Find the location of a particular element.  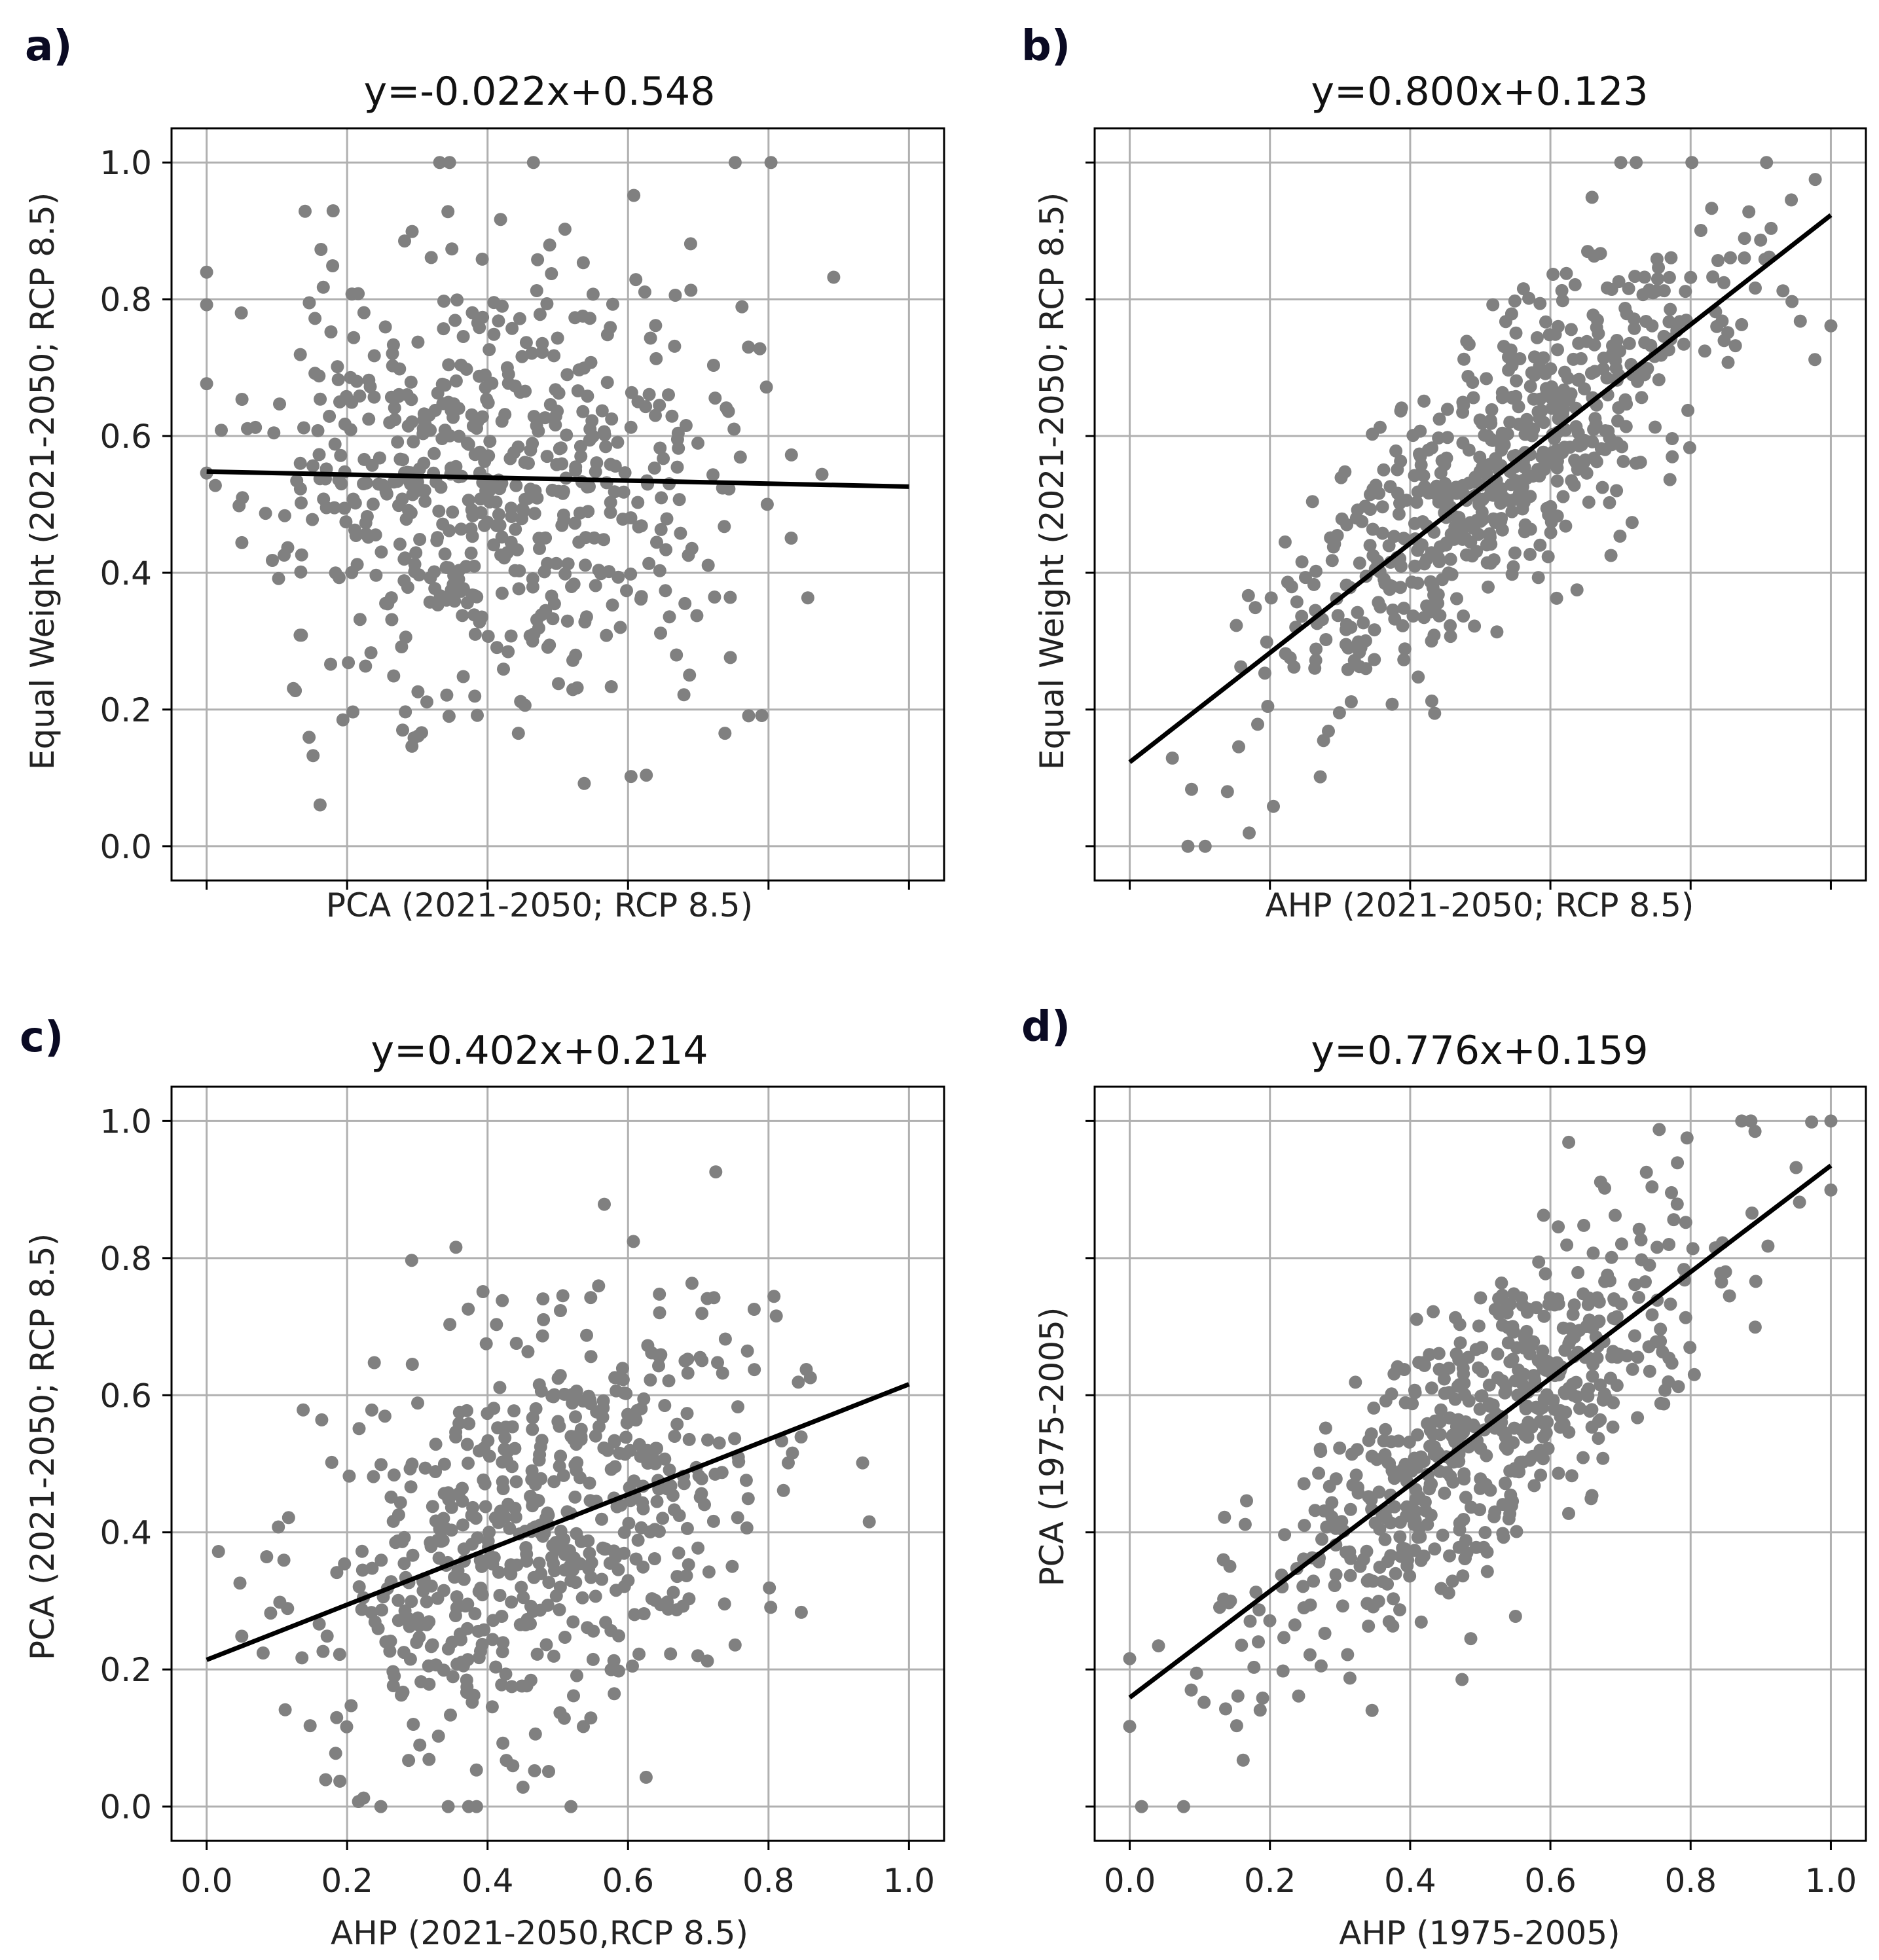

regression-line-c is located at coordinates (558, 1522).